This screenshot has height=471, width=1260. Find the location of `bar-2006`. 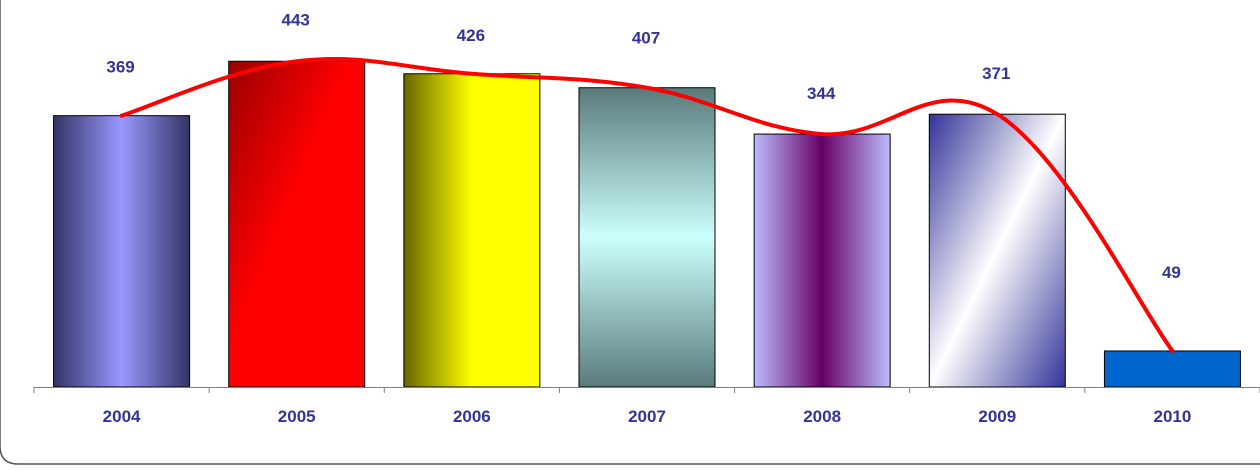

bar-2006 is located at coordinates (472, 230).